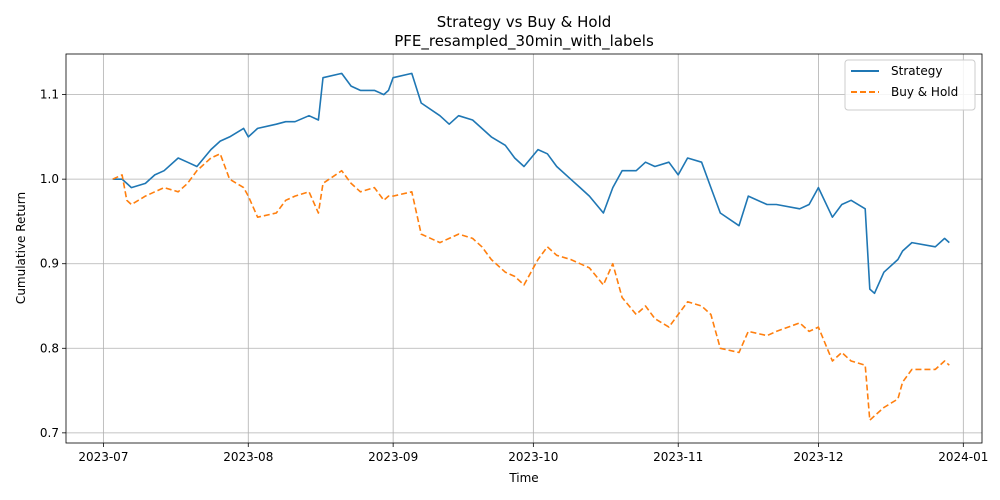 This screenshot has width=1000, height=500. Describe the element at coordinates (49, 95) in the screenshot. I see `y-tick-label: 1.1` at that location.